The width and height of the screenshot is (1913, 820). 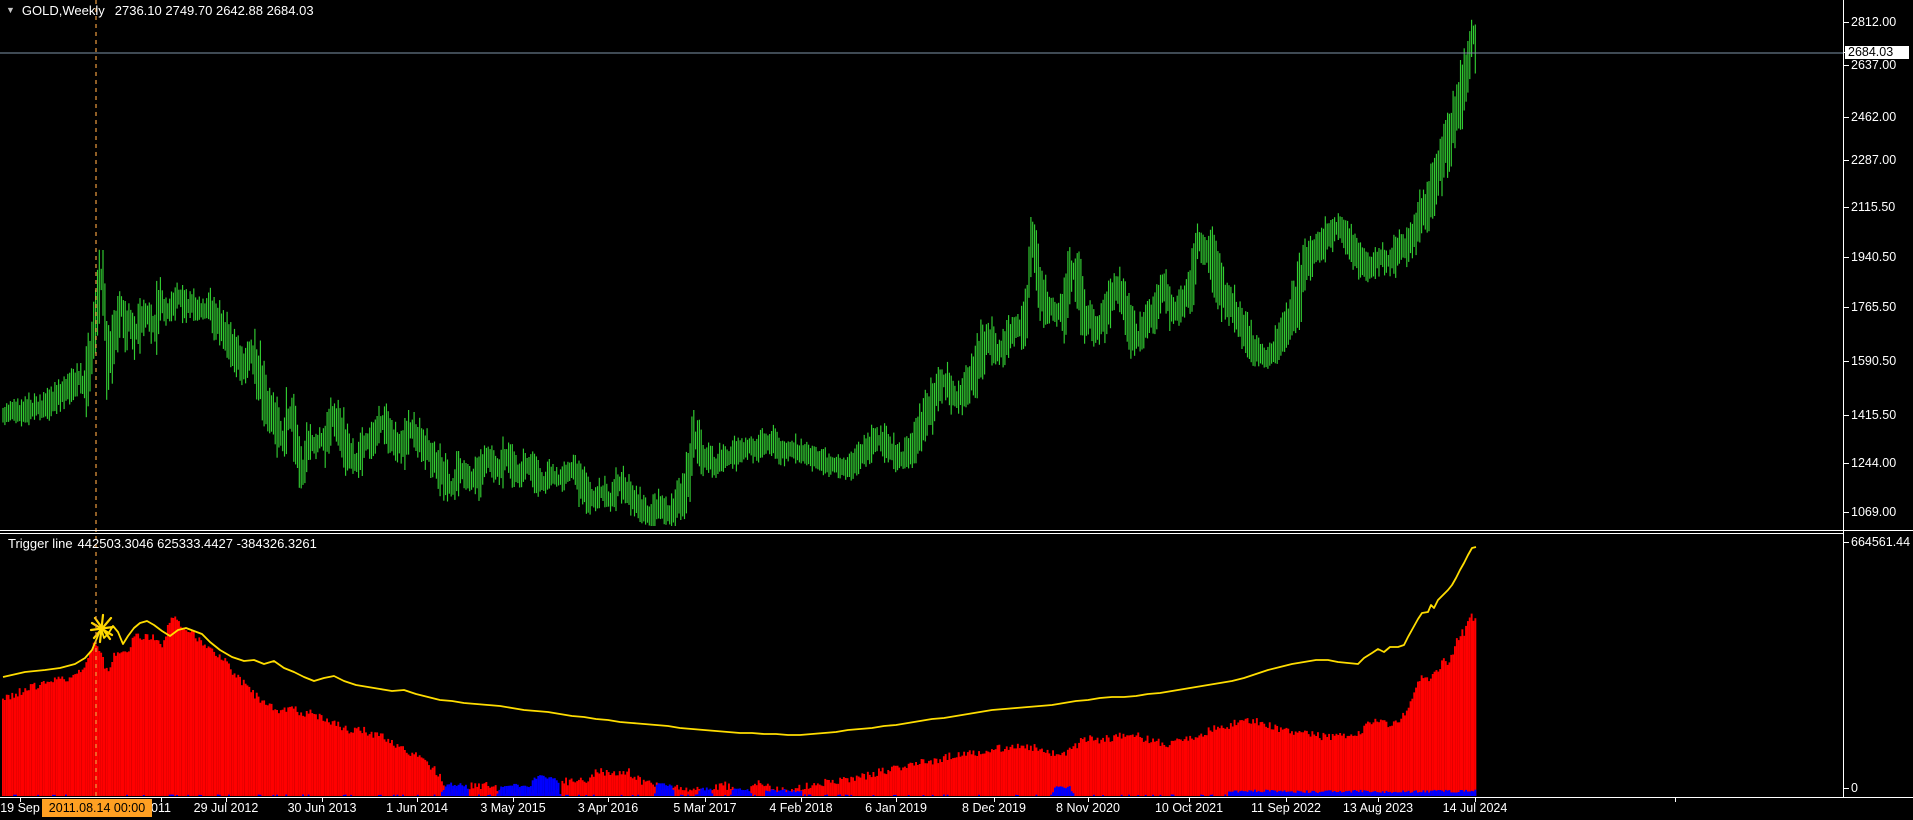 What do you see at coordinates (20, 808) in the screenshot?
I see `time-tick-label: 19 Sep` at bounding box center [20, 808].